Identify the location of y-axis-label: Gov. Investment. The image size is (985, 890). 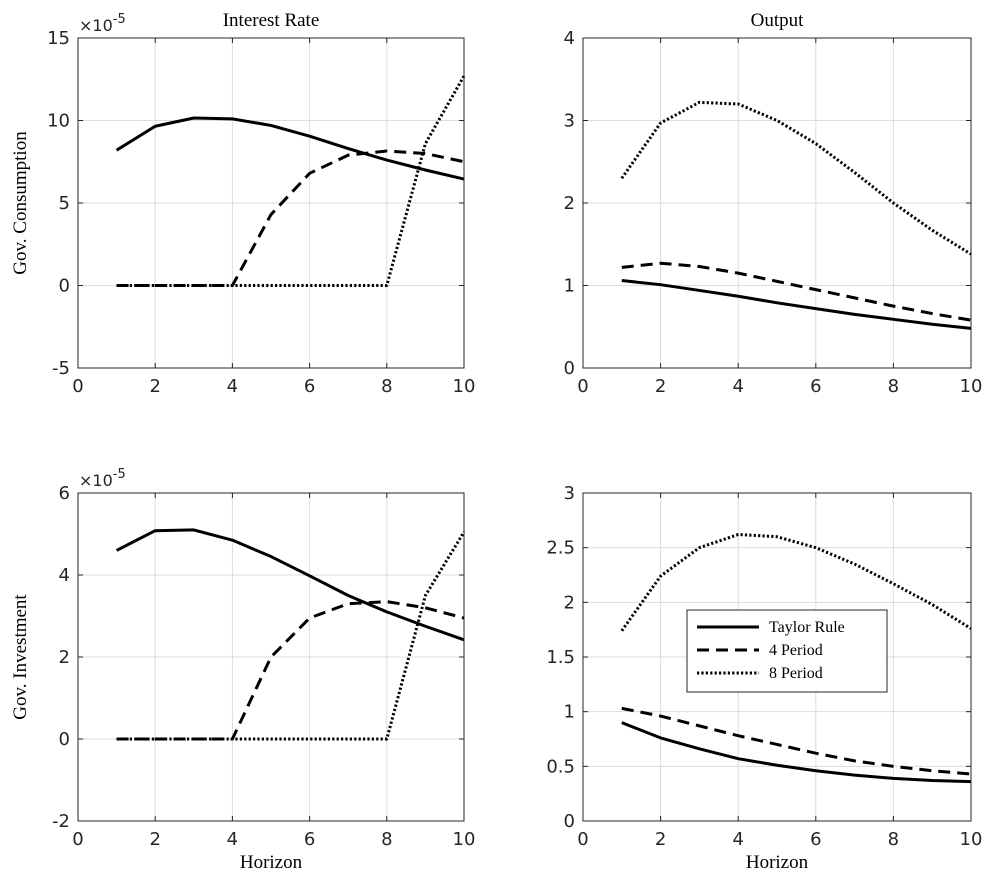
(20, 657).